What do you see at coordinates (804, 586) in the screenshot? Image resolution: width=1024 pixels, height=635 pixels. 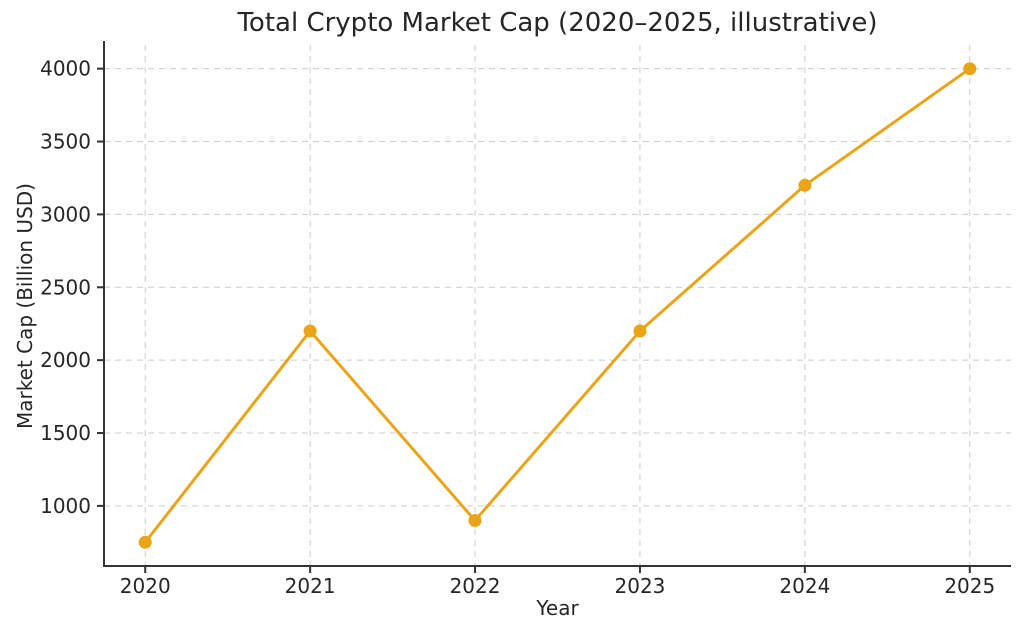 I see `x-tick-label: 2024` at bounding box center [804, 586].